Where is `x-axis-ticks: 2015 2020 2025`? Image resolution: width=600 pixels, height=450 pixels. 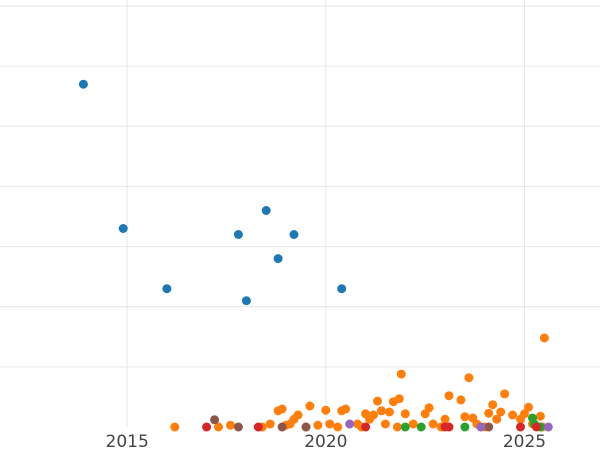 x-axis-ticks: 2015 2020 2025 is located at coordinates (326, 441).